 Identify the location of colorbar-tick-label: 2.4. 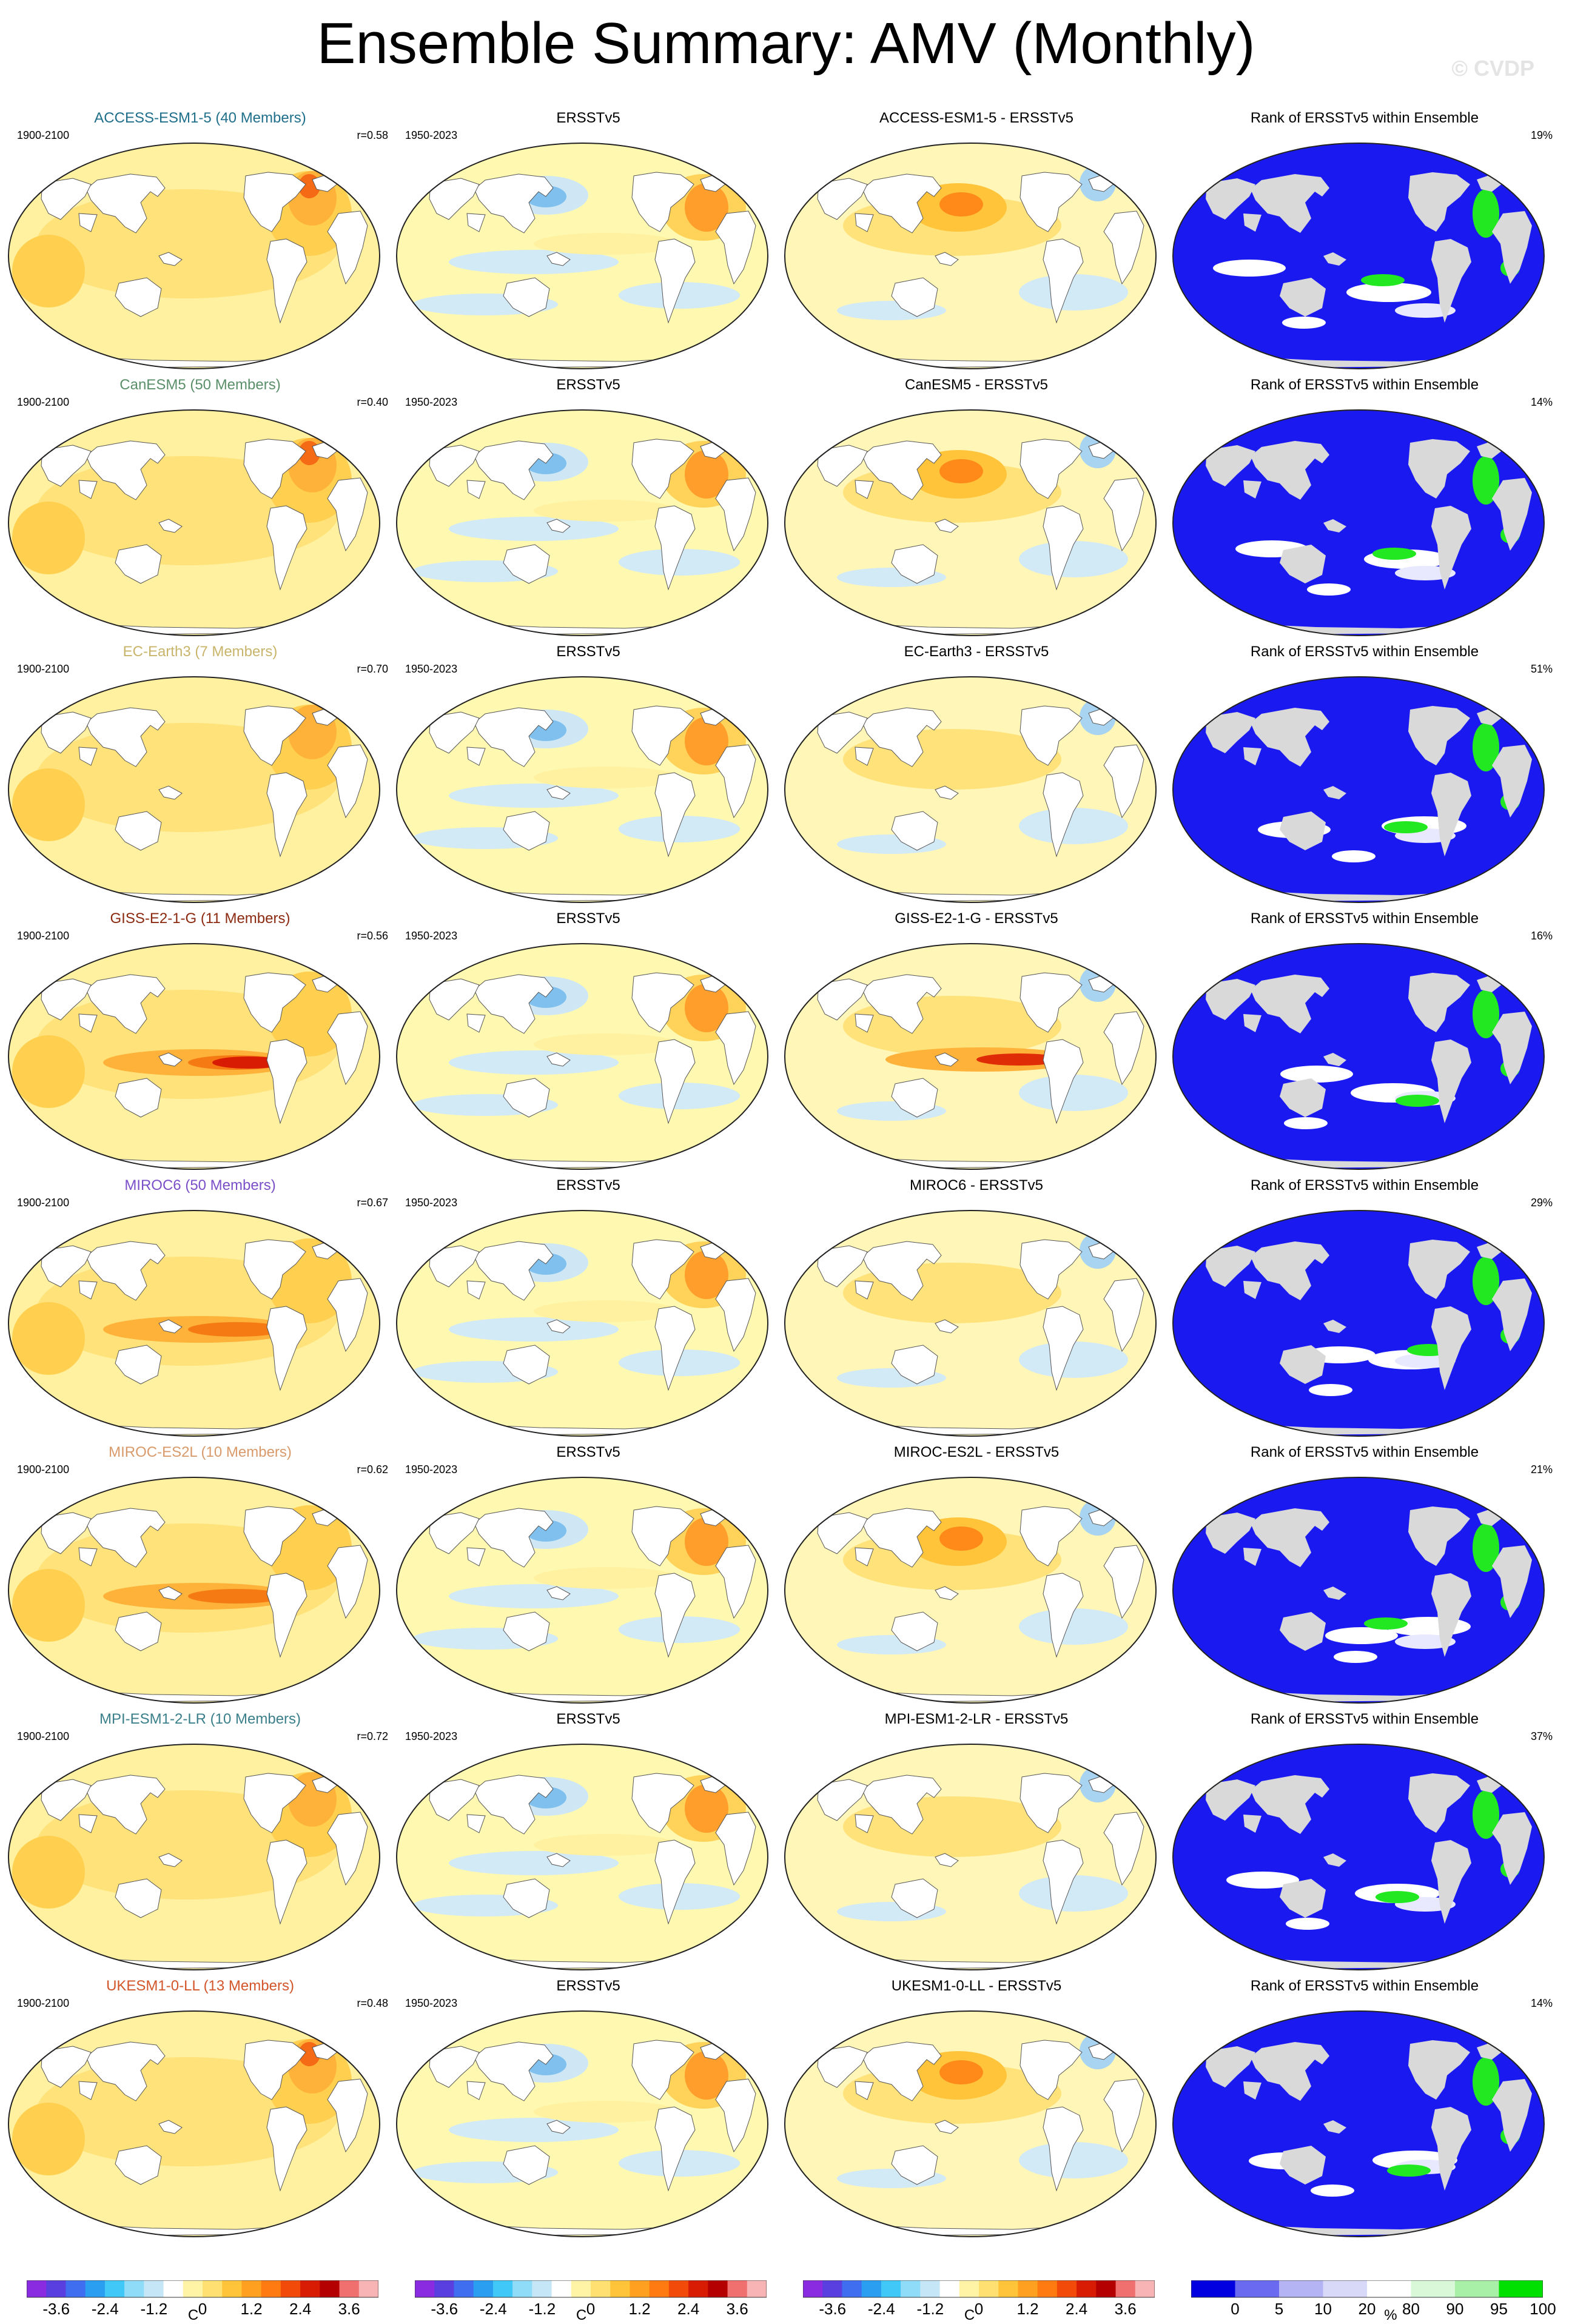
(301, 2309).